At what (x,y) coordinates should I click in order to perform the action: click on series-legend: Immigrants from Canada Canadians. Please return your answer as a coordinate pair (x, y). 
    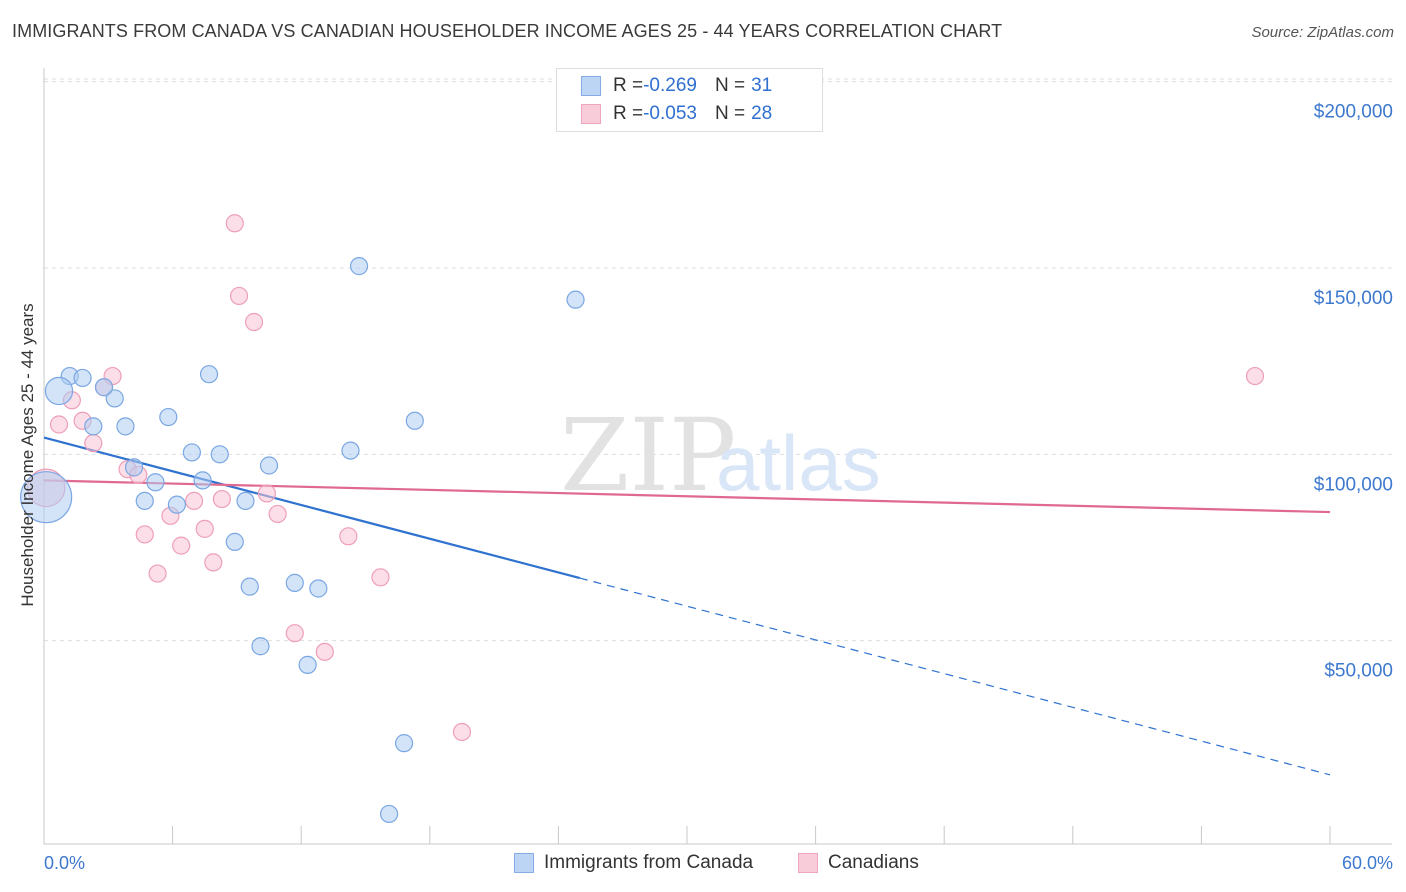
    Looking at the image, I should click on (703, 865).